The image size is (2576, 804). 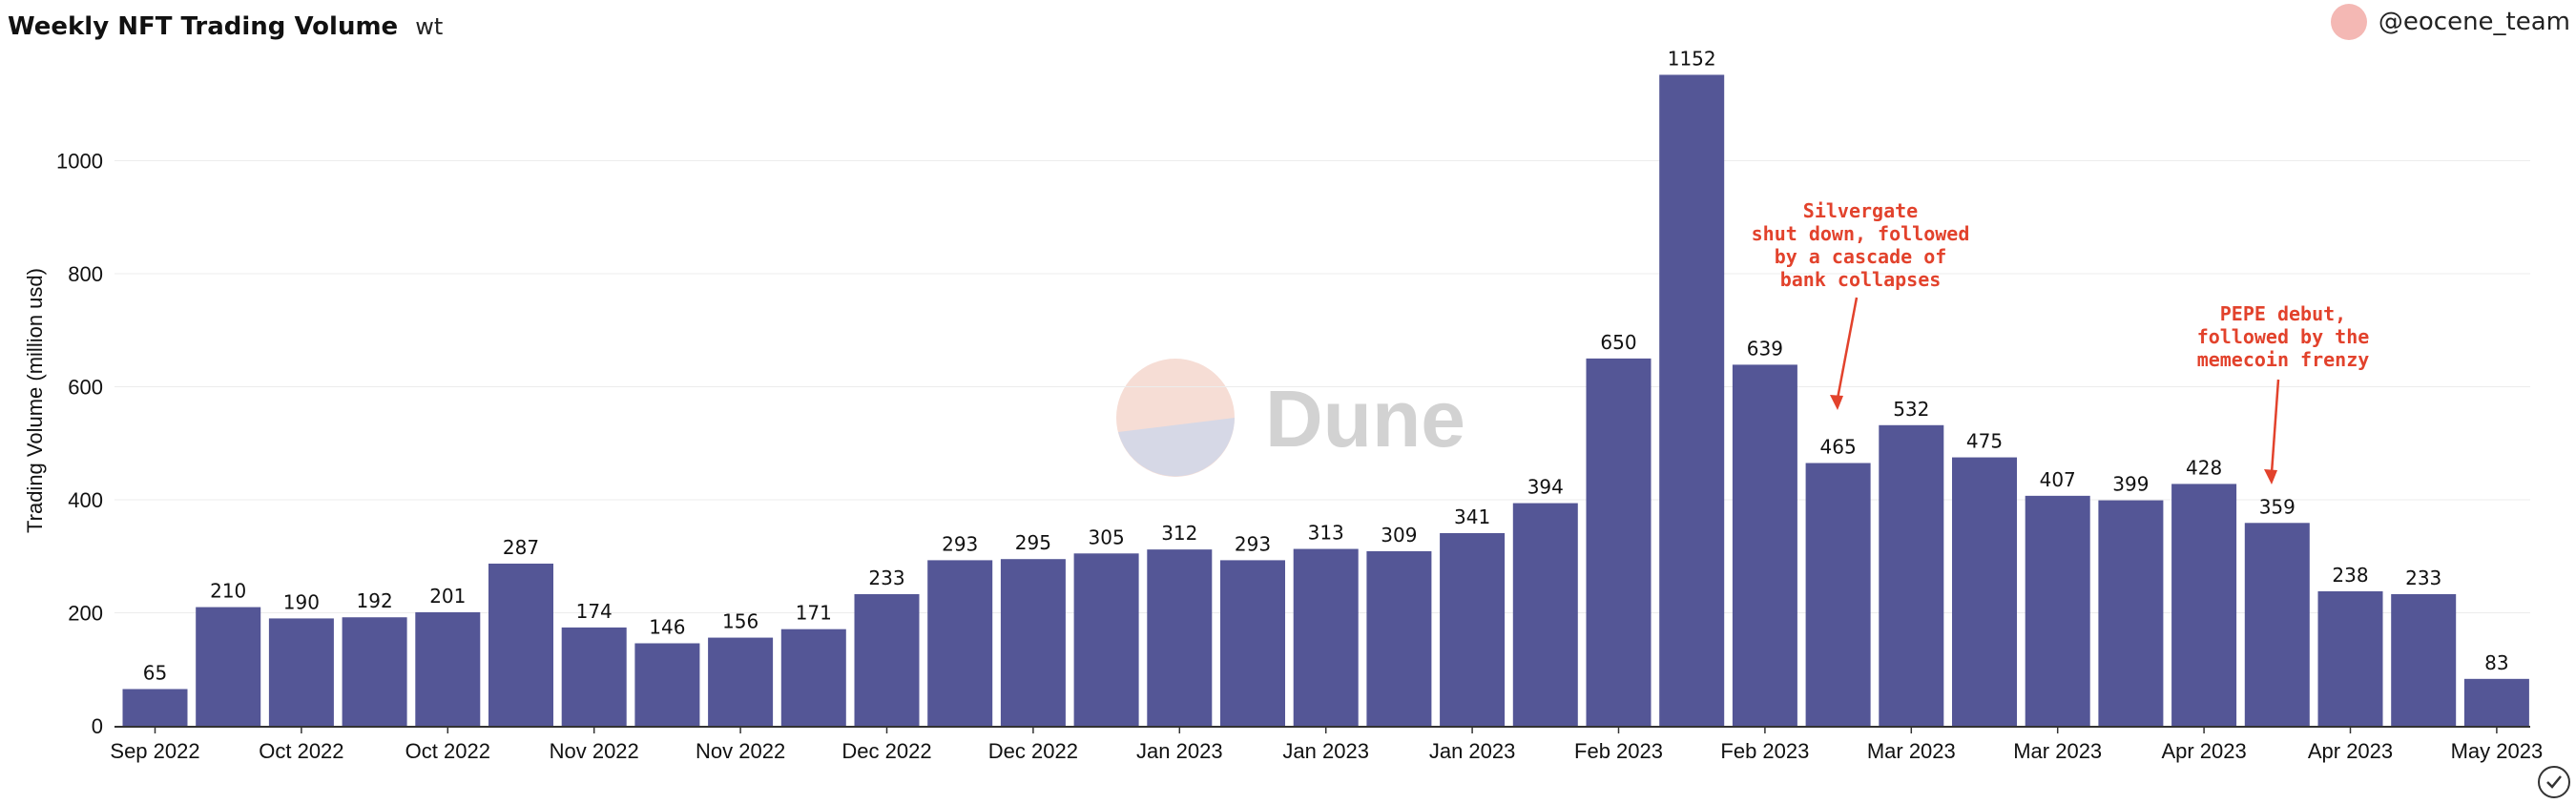 I want to click on x-tick-label: Mar 2023, so click(x=1911, y=751).